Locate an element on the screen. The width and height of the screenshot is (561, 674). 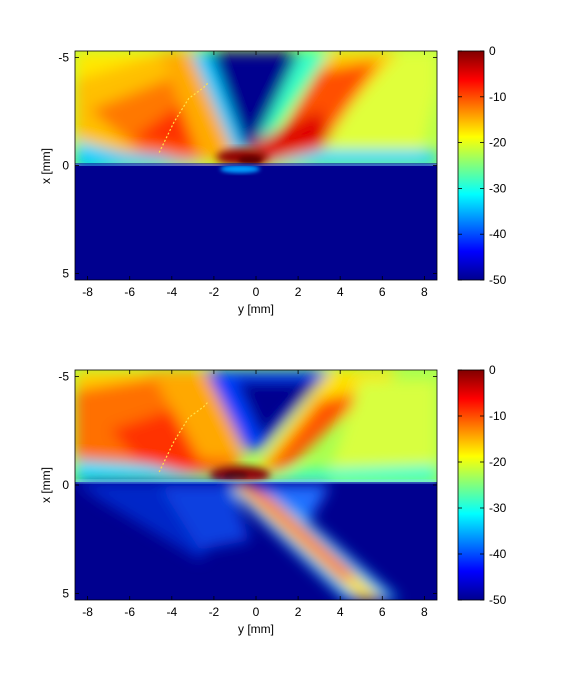
top-y-axis-label: x [mm] is located at coordinates (46, 166).